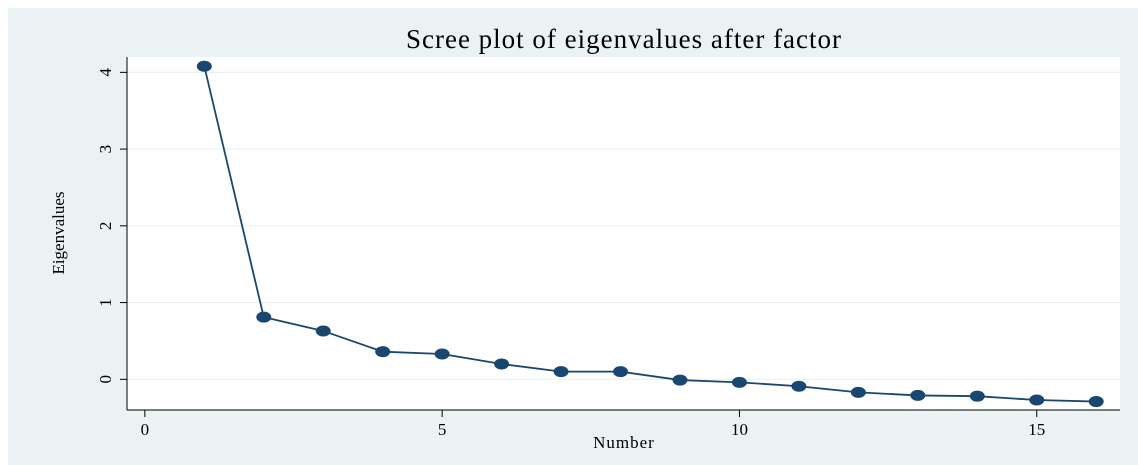  I want to click on chart-title: Scree plot of eigenvalues after factor, so click(624, 39).